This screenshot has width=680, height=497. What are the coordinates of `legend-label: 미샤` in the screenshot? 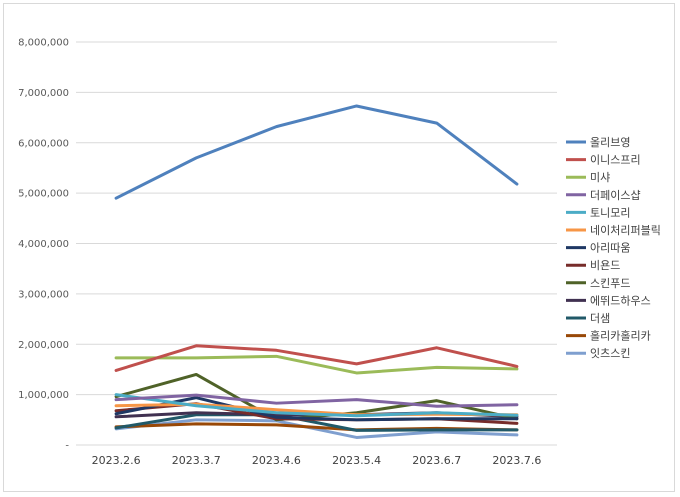 It's located at (600, 177).